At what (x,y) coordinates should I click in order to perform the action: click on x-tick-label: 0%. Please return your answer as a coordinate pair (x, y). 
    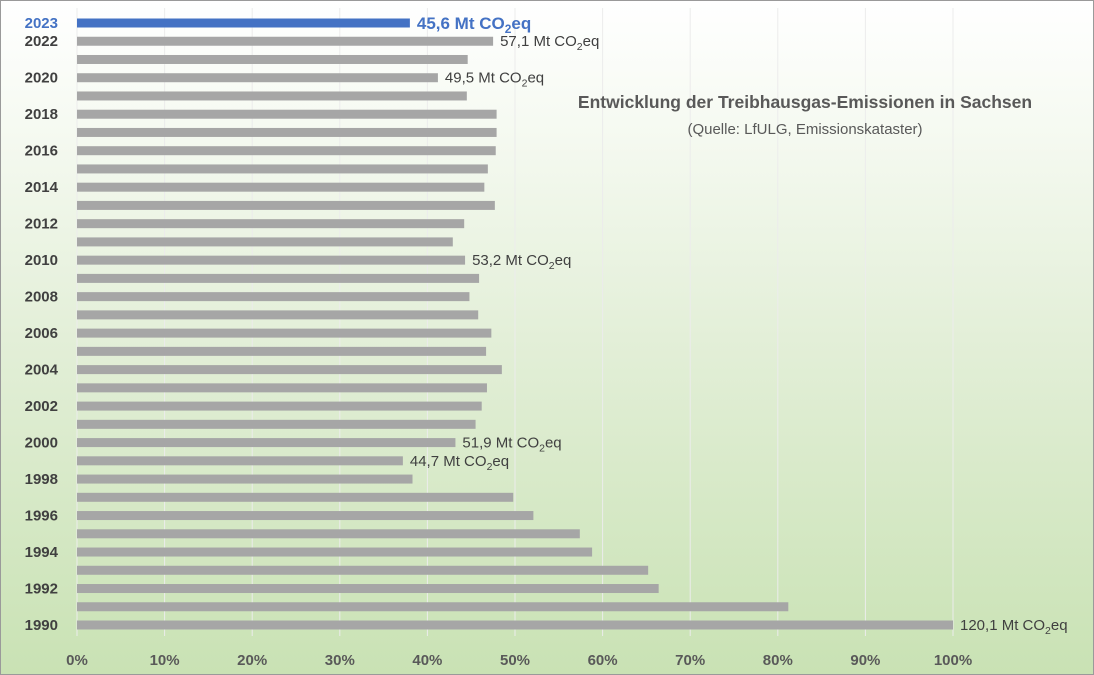
    Looking at the image, I should click on (77, 660).